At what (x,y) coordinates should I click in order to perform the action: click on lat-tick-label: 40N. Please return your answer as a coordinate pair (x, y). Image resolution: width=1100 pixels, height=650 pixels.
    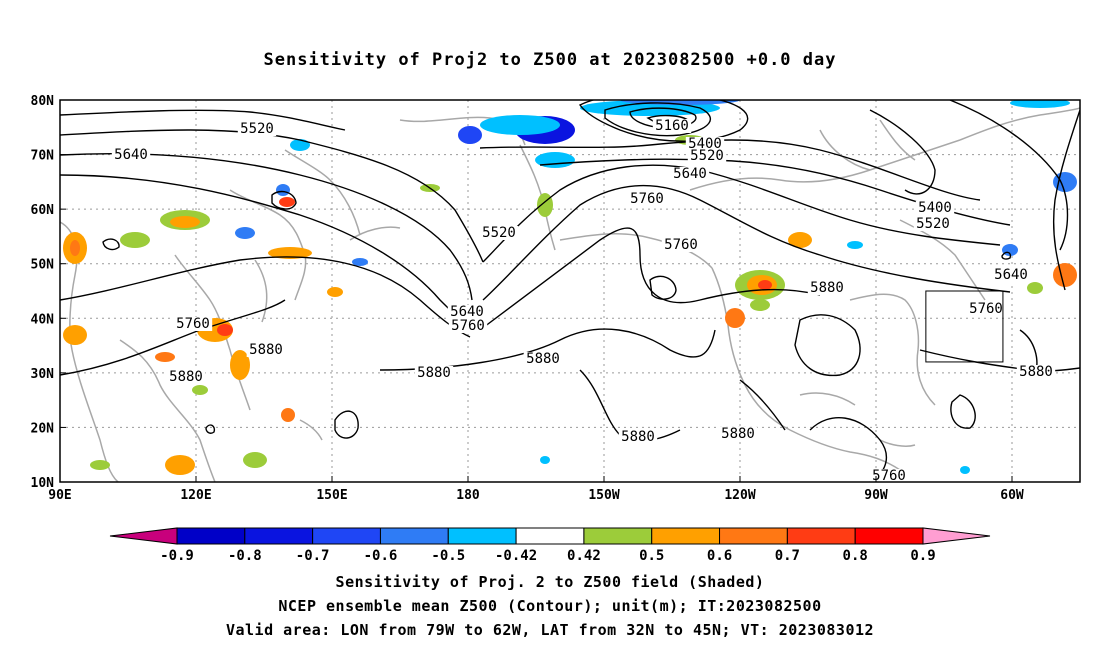
    Looking at the image, I should click on (43, 319).